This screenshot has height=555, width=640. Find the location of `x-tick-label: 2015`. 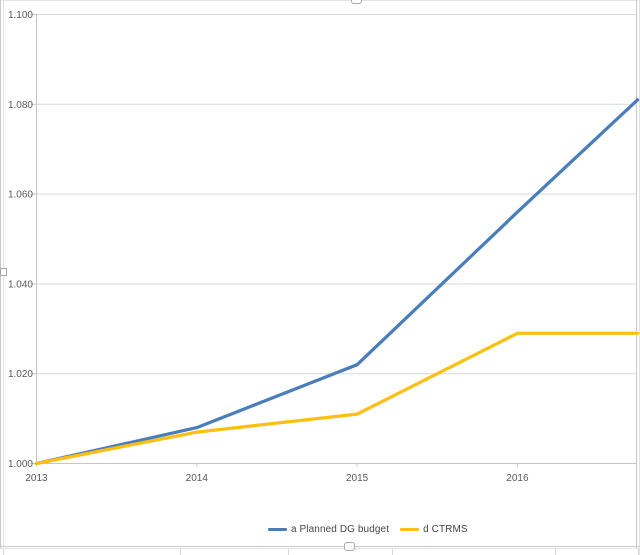

x-tick-label: 2015 is located at coordinates (357, 478).